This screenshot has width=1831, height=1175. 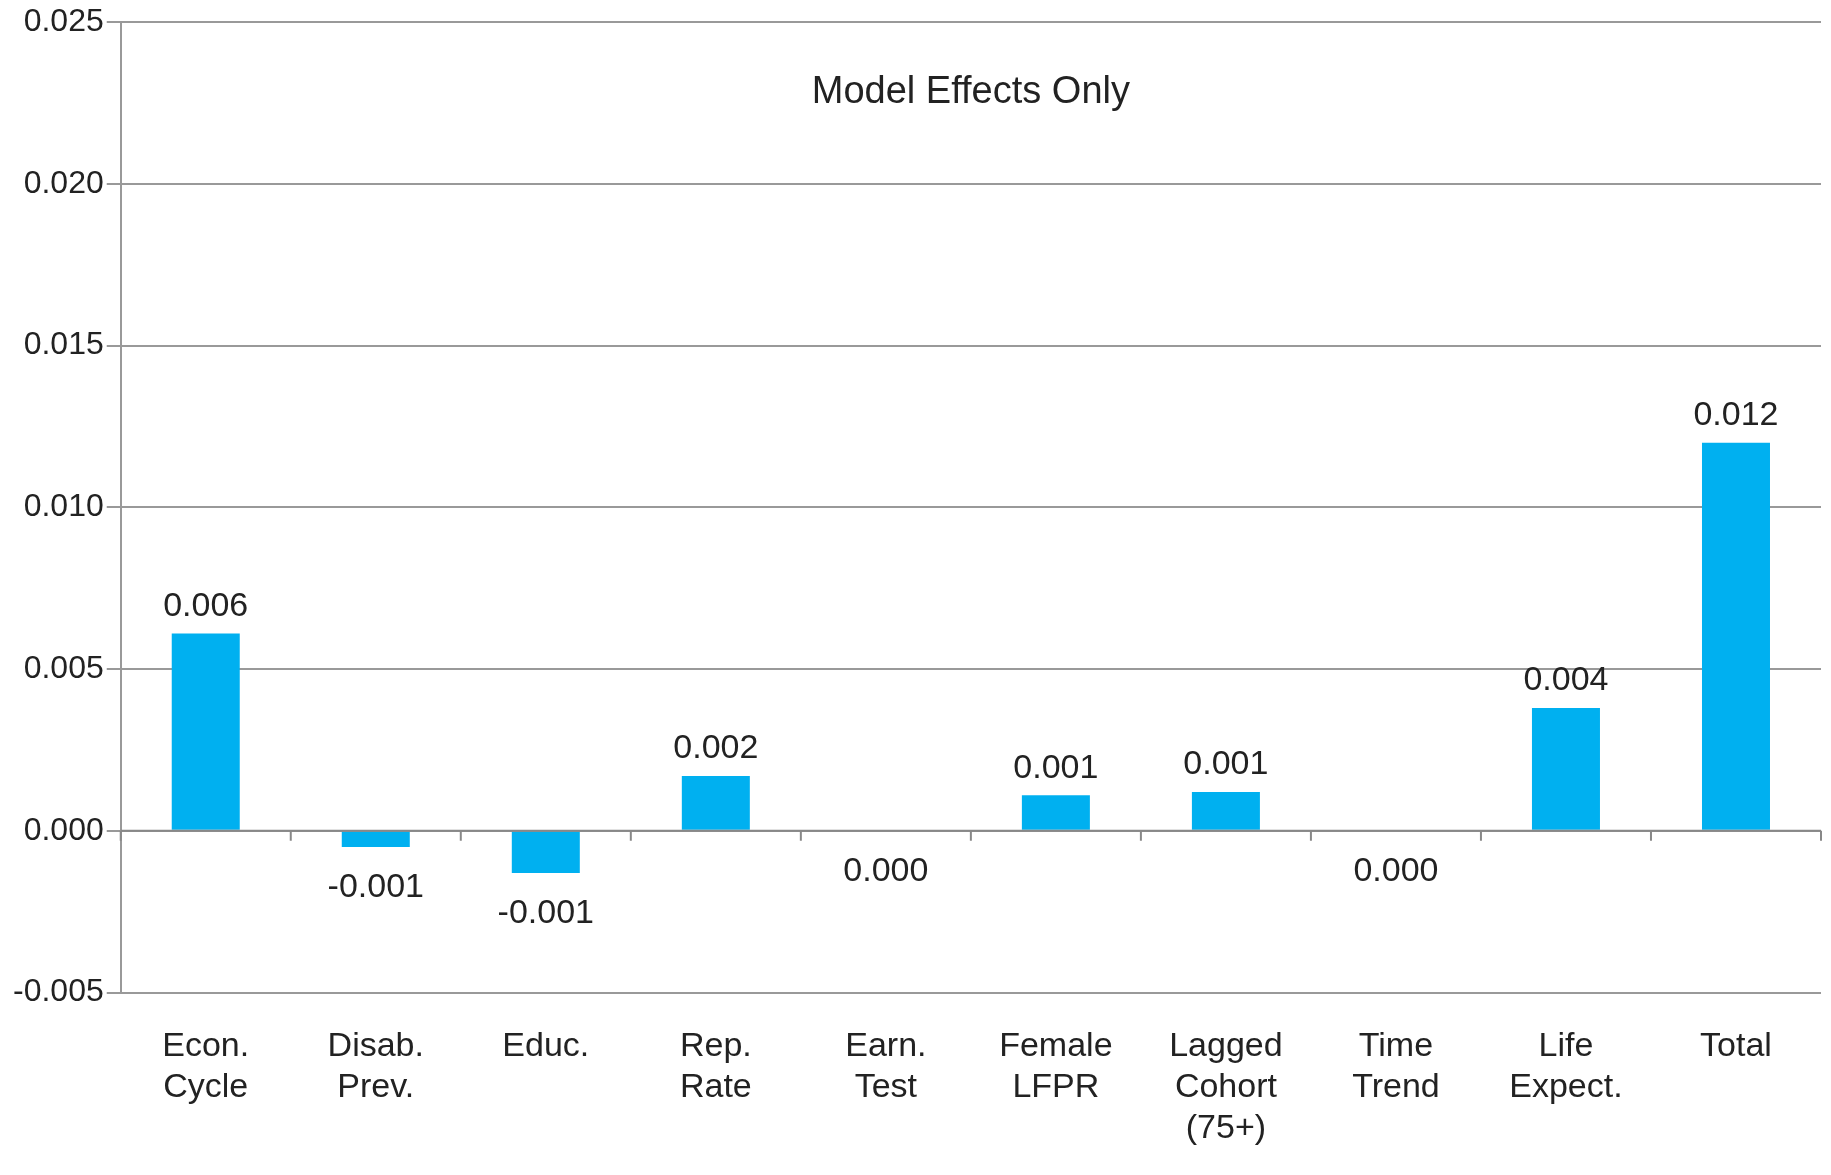 I want to click on text: 0.025, so click(x=63, y=20).